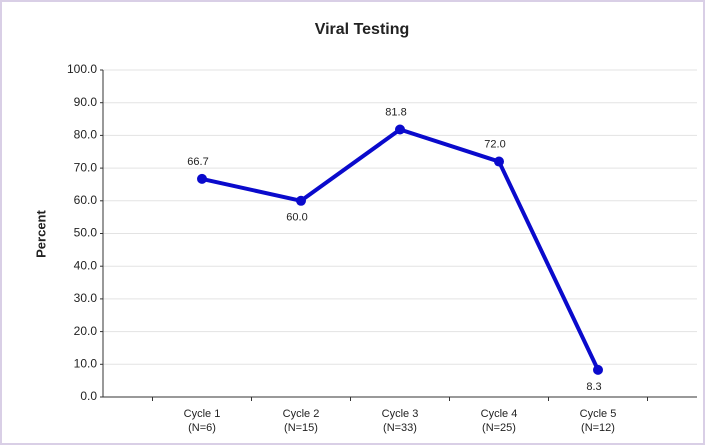 This screenshot has height=446, width=709. I want to click on x-tick-label: (N=33), so click(400, 428).